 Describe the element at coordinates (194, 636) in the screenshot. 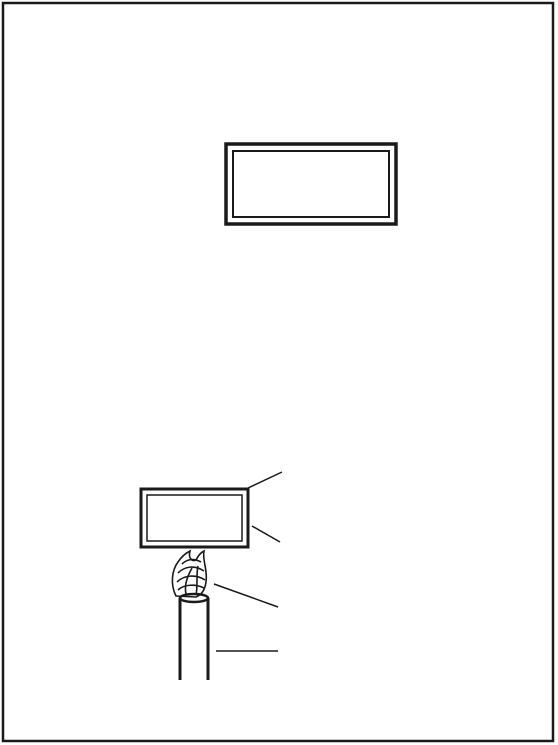

I see `torch-tube` at that location.